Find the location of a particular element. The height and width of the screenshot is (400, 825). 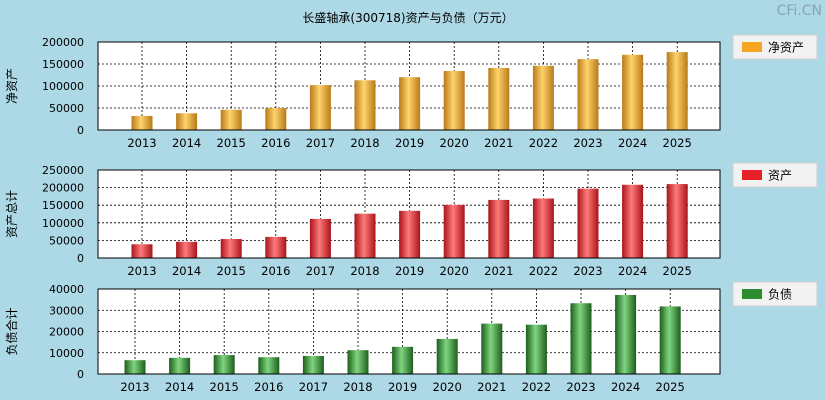

watermark: CFi.CN is located at coordinates (799, 11).